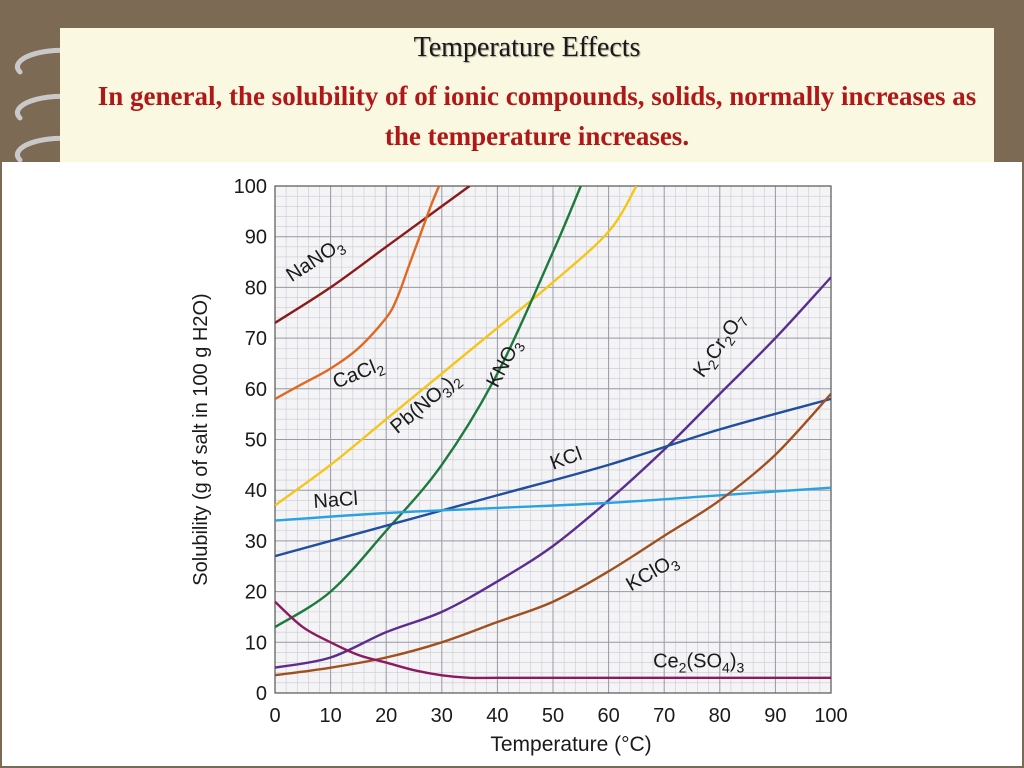 The width and height of the screenshot is (1024, 768). Describe the element at coordinates (553, 504) in the screenshot. I see `series-line-nacl` at that location.